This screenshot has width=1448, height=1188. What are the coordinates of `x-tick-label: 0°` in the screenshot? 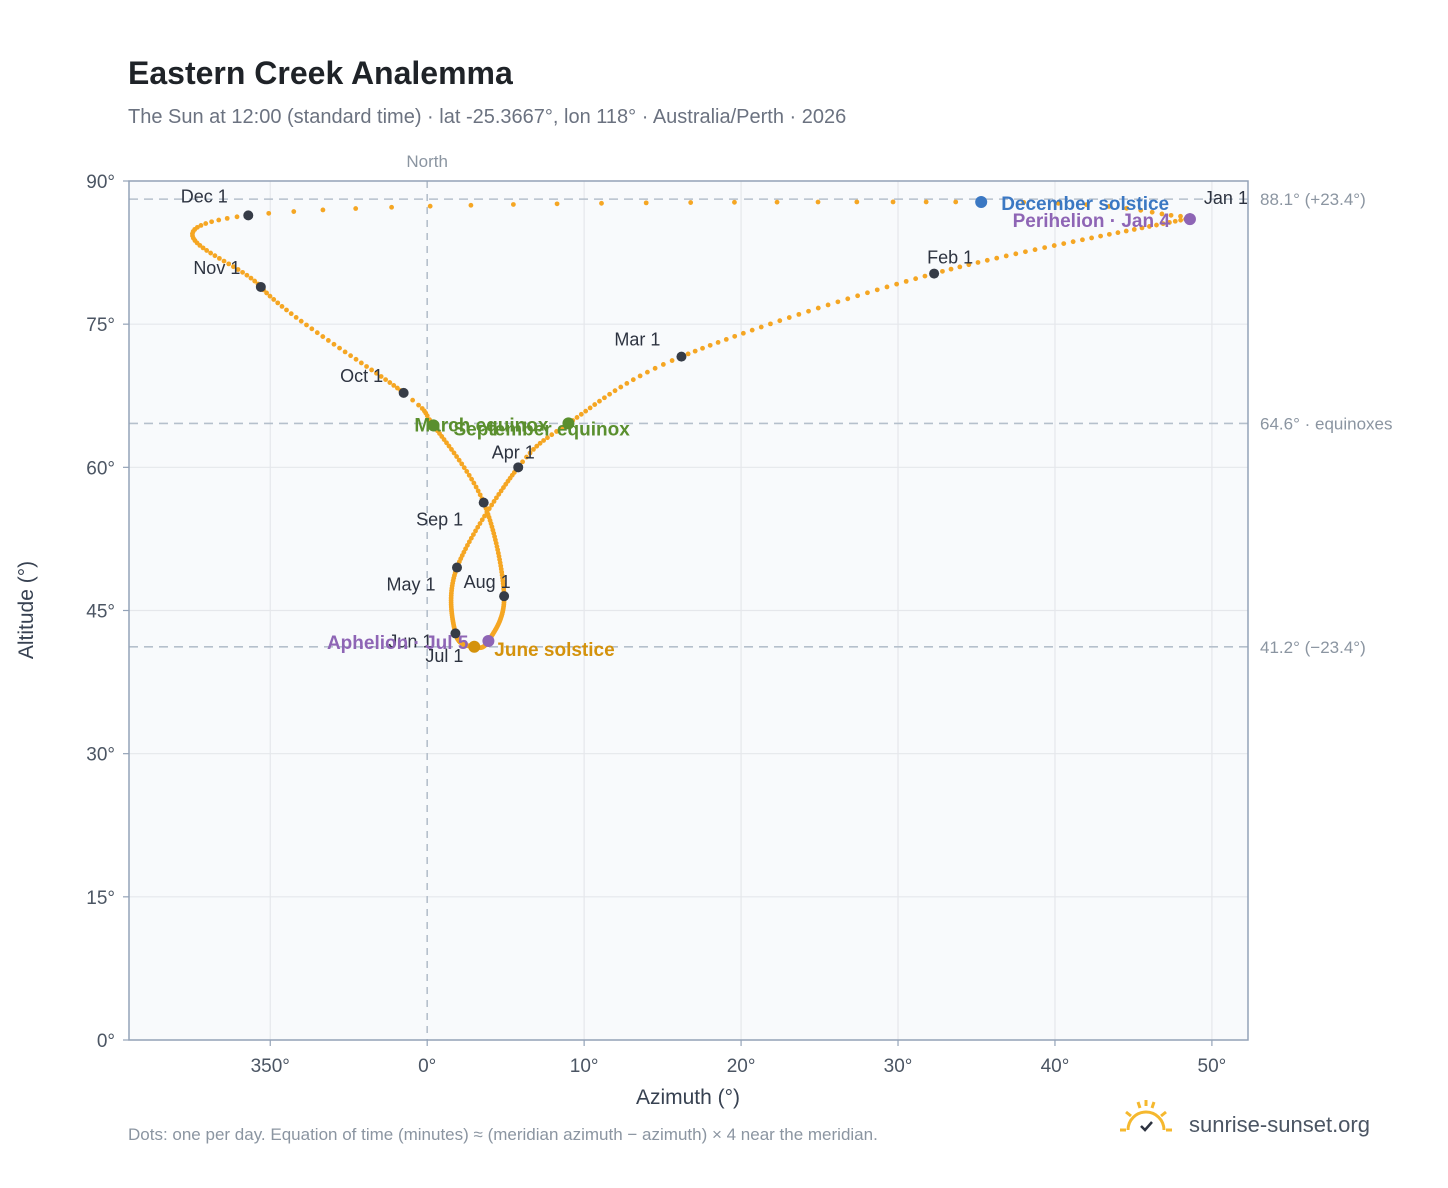 It's located at (427, 1066).